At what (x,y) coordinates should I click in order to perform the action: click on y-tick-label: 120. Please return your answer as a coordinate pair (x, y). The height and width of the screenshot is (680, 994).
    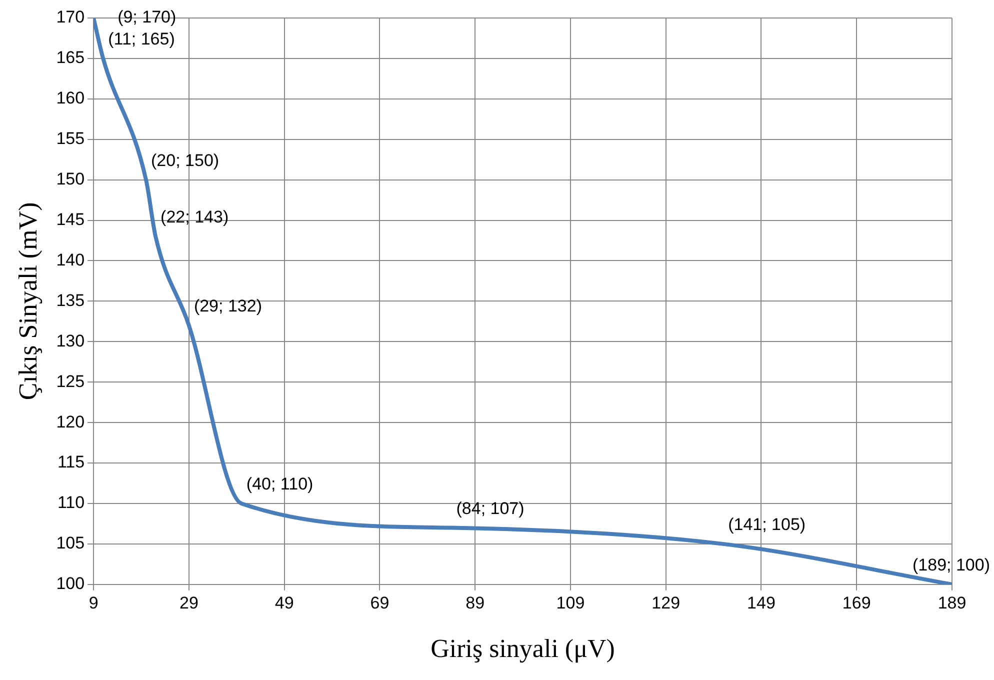
    Looking at the image, I should click on (70, 422).